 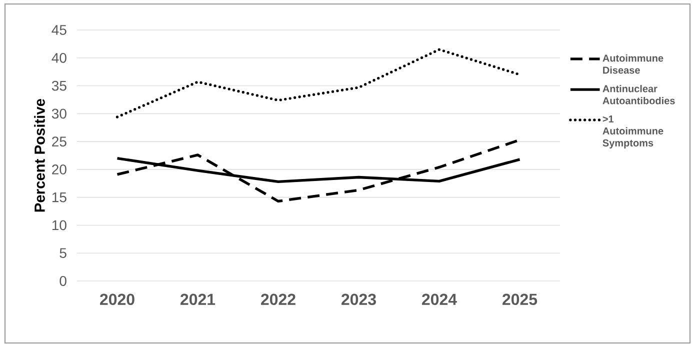 I want to click on y-tick-label: 35, so click(x=59, y=85).